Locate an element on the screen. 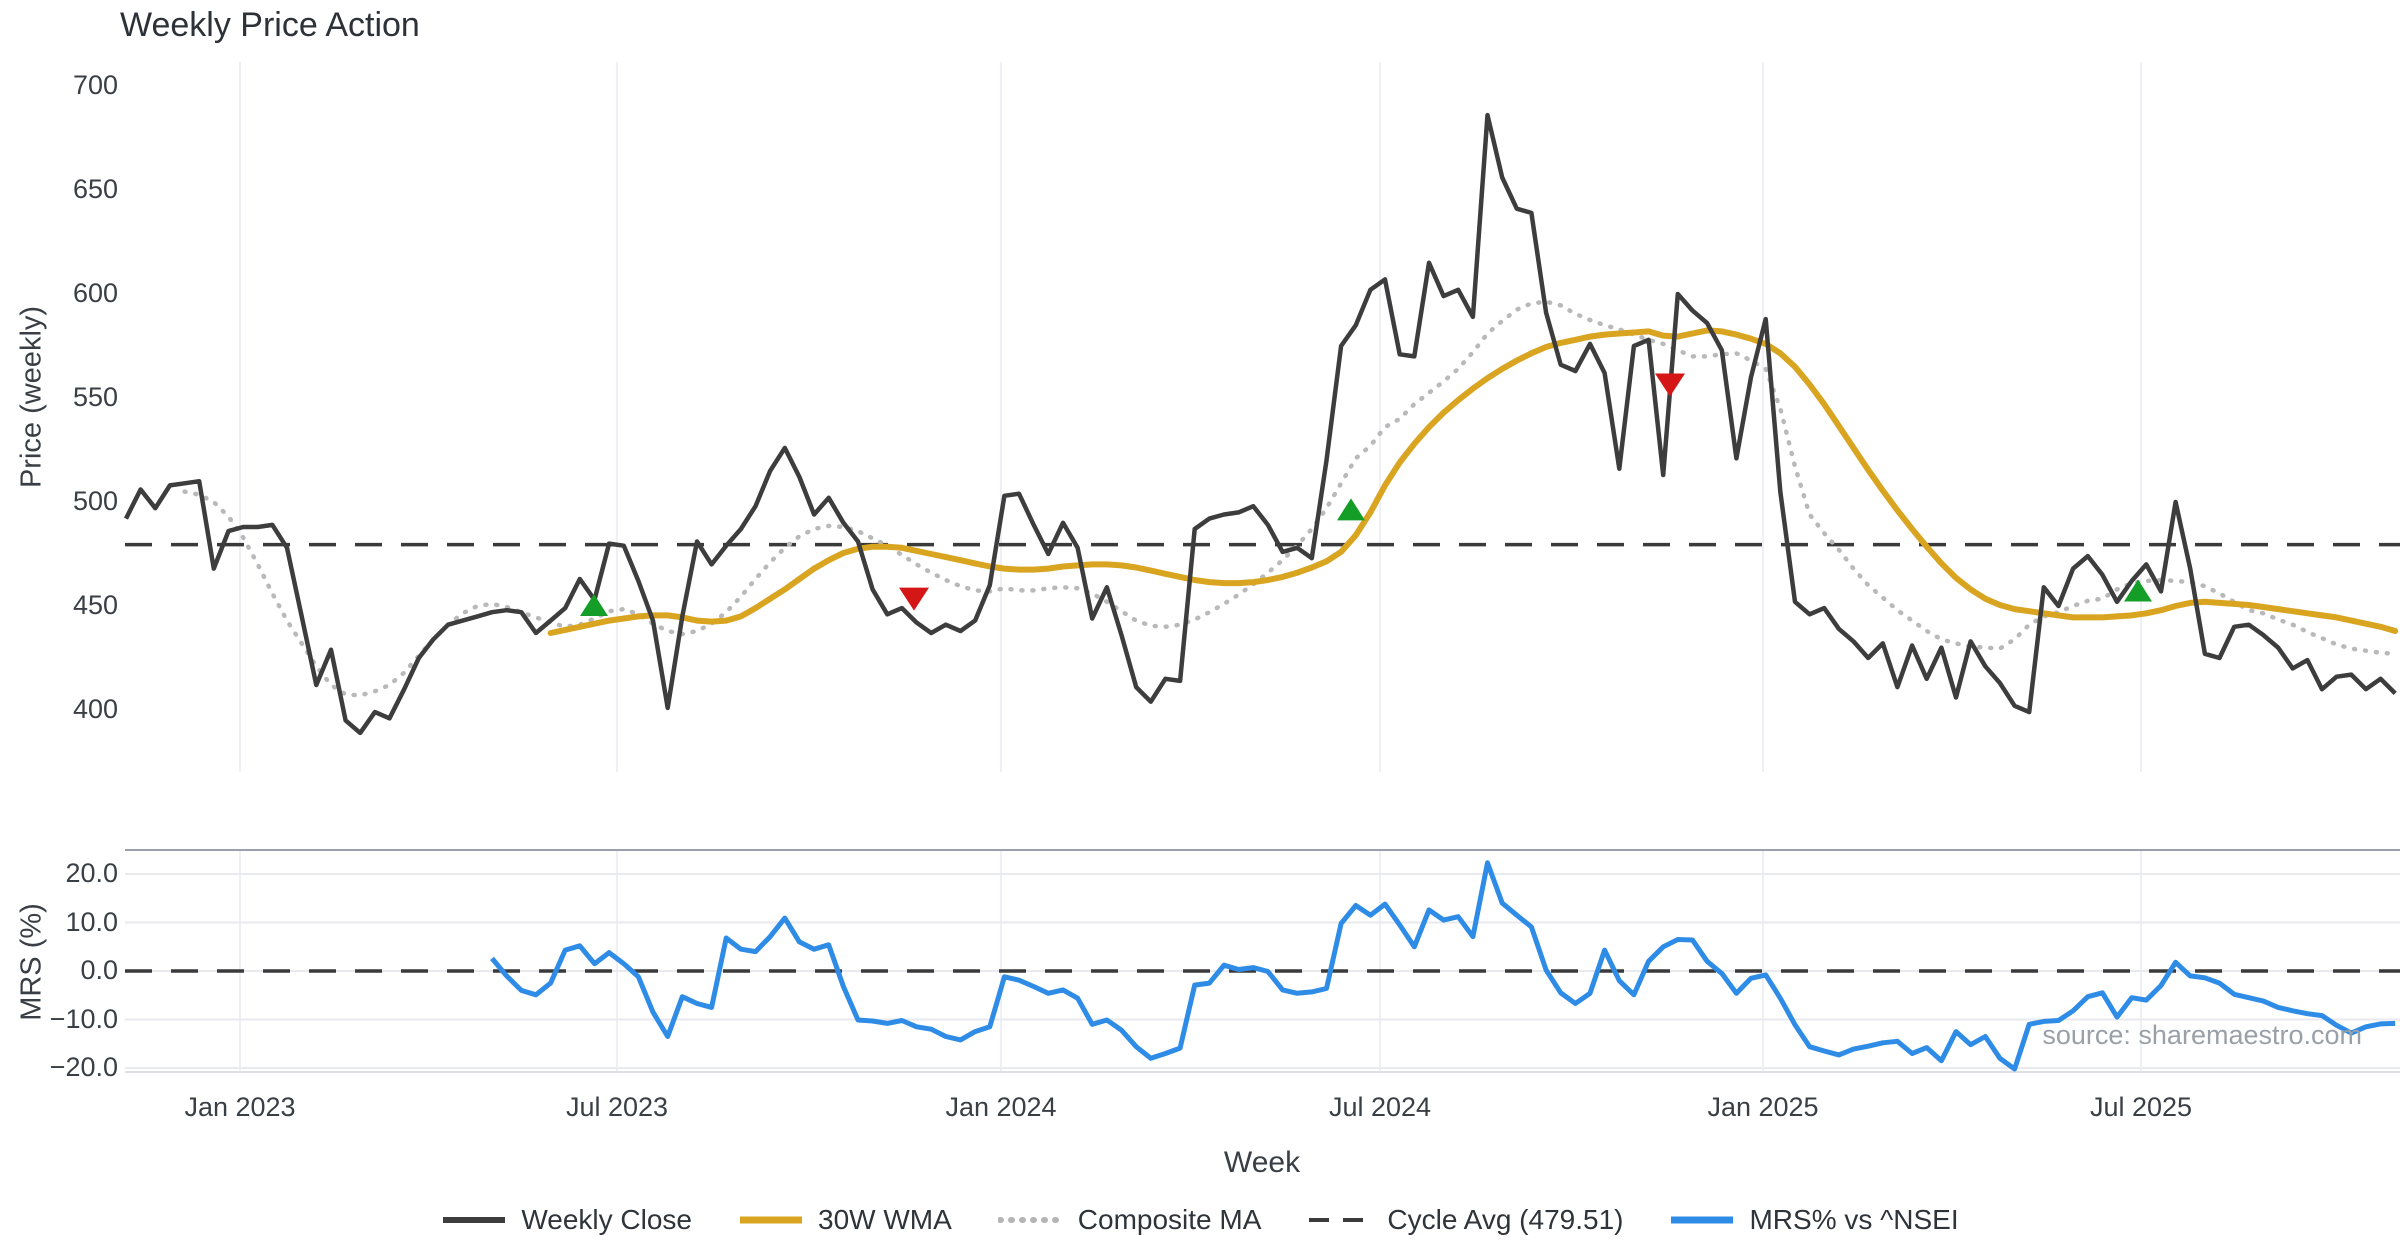  legend-item-mrs: MRS% vs ^NSEI is located at coordinates (1814, 1220).